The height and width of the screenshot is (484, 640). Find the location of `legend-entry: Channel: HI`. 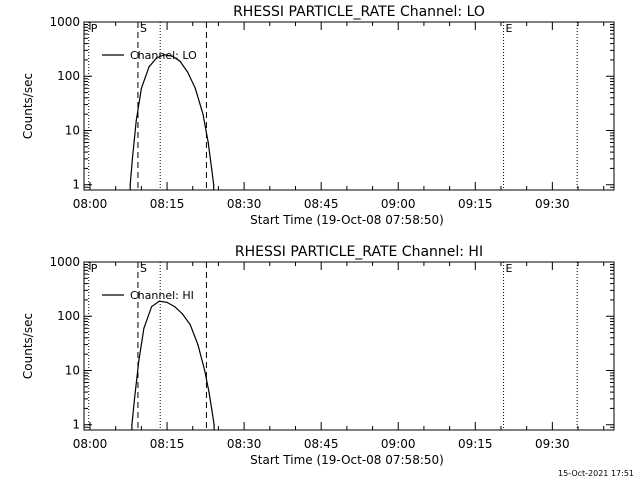

legend-entry: Channel: HI is located at coordinates (162, 295).